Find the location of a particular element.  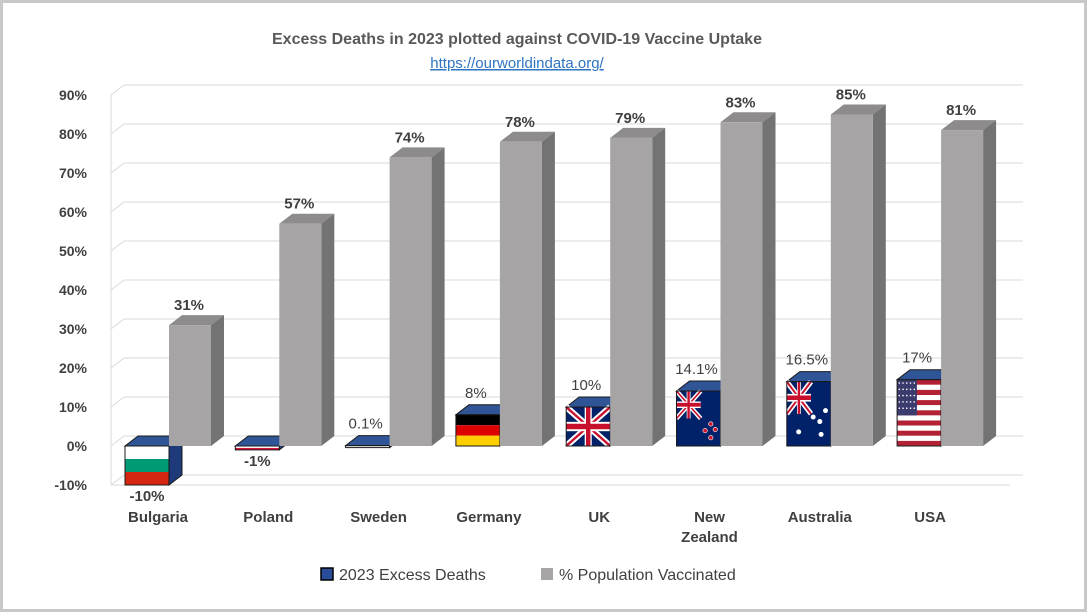

legend-item-vaccinated: % Population Vaccinated is located at coordinates (638, 575).